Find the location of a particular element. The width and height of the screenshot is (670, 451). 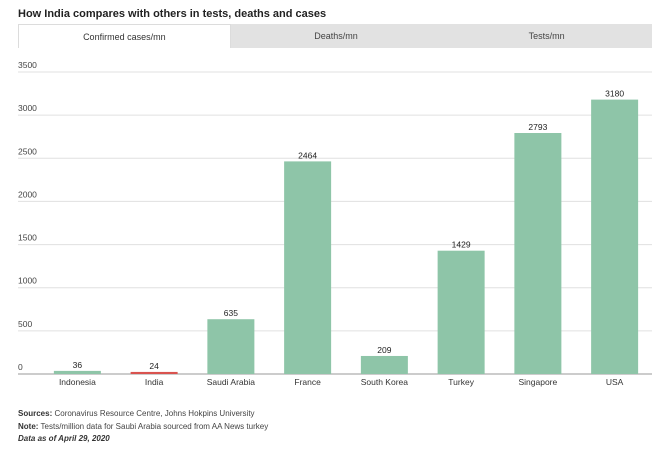

x-tick-label: USA is located at coordinates (615, 382).